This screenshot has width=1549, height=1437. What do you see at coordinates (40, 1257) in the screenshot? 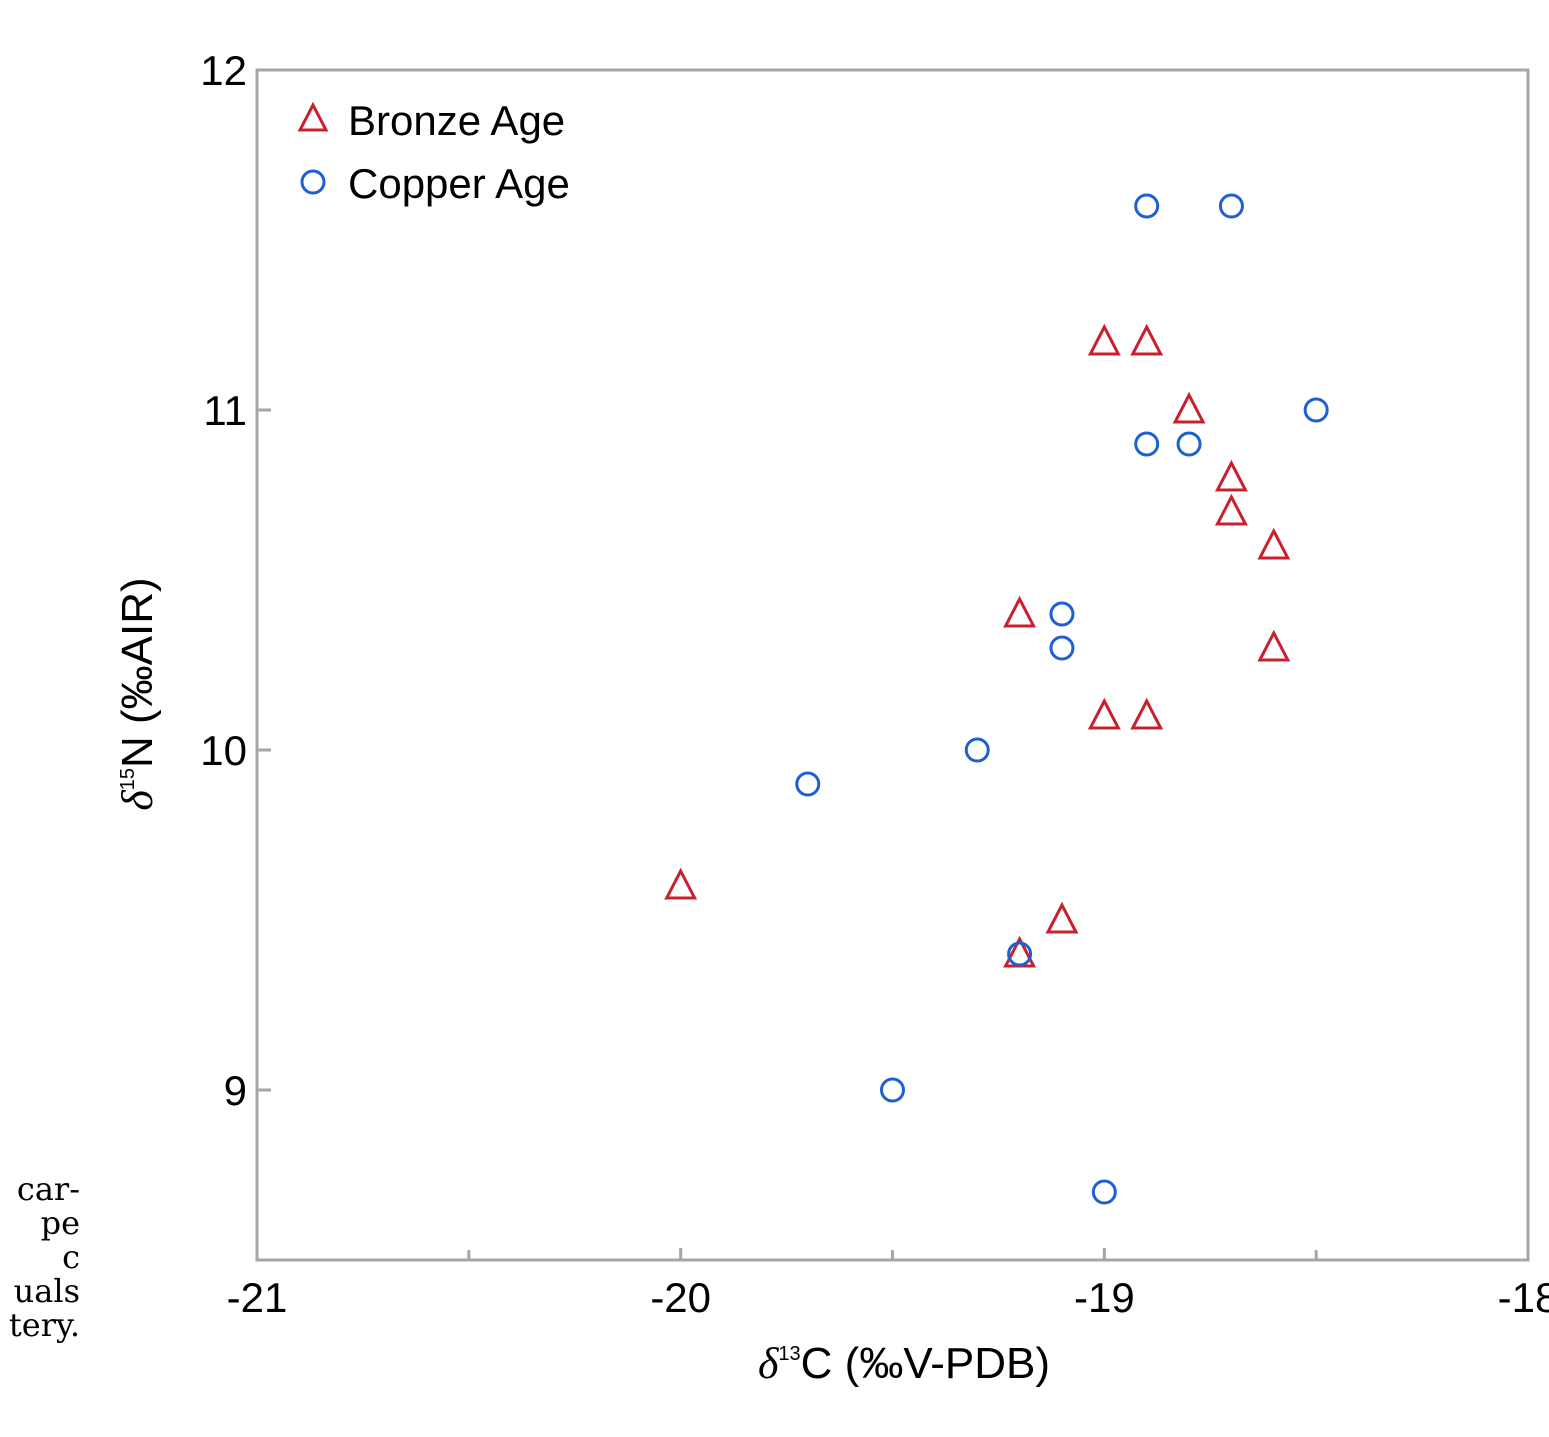
I see `caption-fragment: car- pe c uals tery.` at bounding box center [40, 1257].